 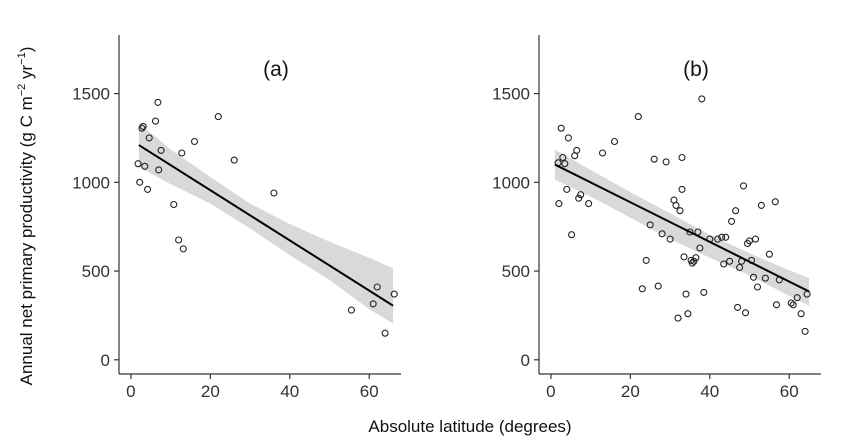 What do you see at coordinates (105, 360) in the screenshot?
I see `y-tick-label-a-0: 0` at bounding box center [105, 360].